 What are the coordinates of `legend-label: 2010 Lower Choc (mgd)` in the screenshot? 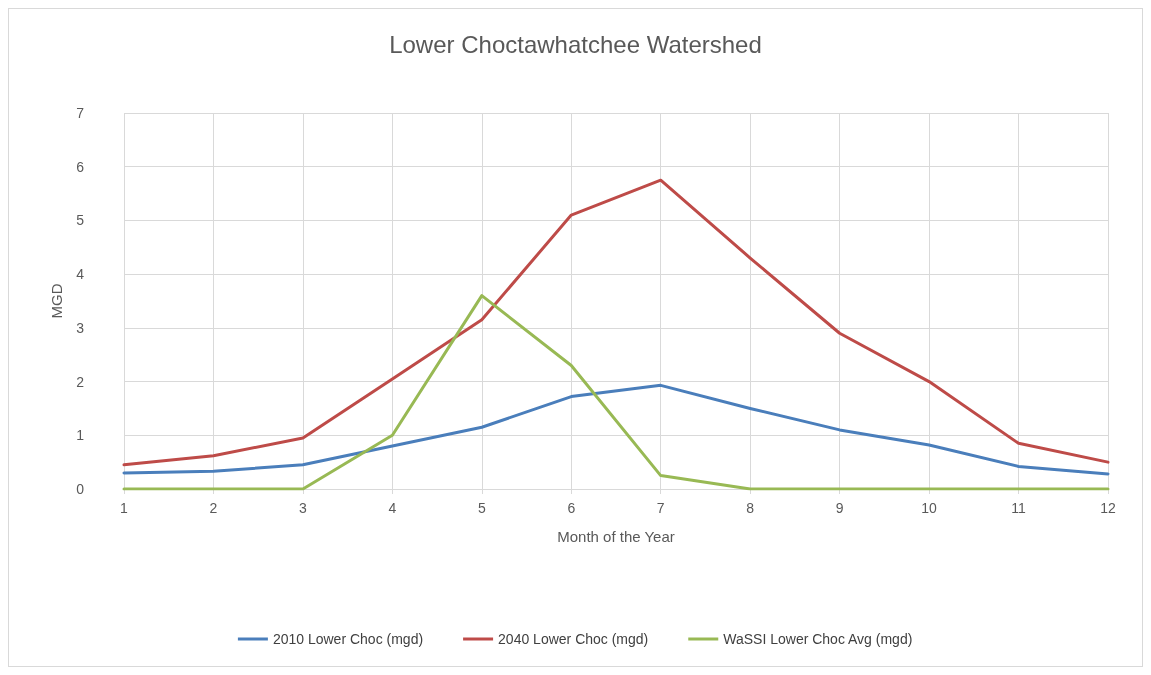 It's located at (348, 639).